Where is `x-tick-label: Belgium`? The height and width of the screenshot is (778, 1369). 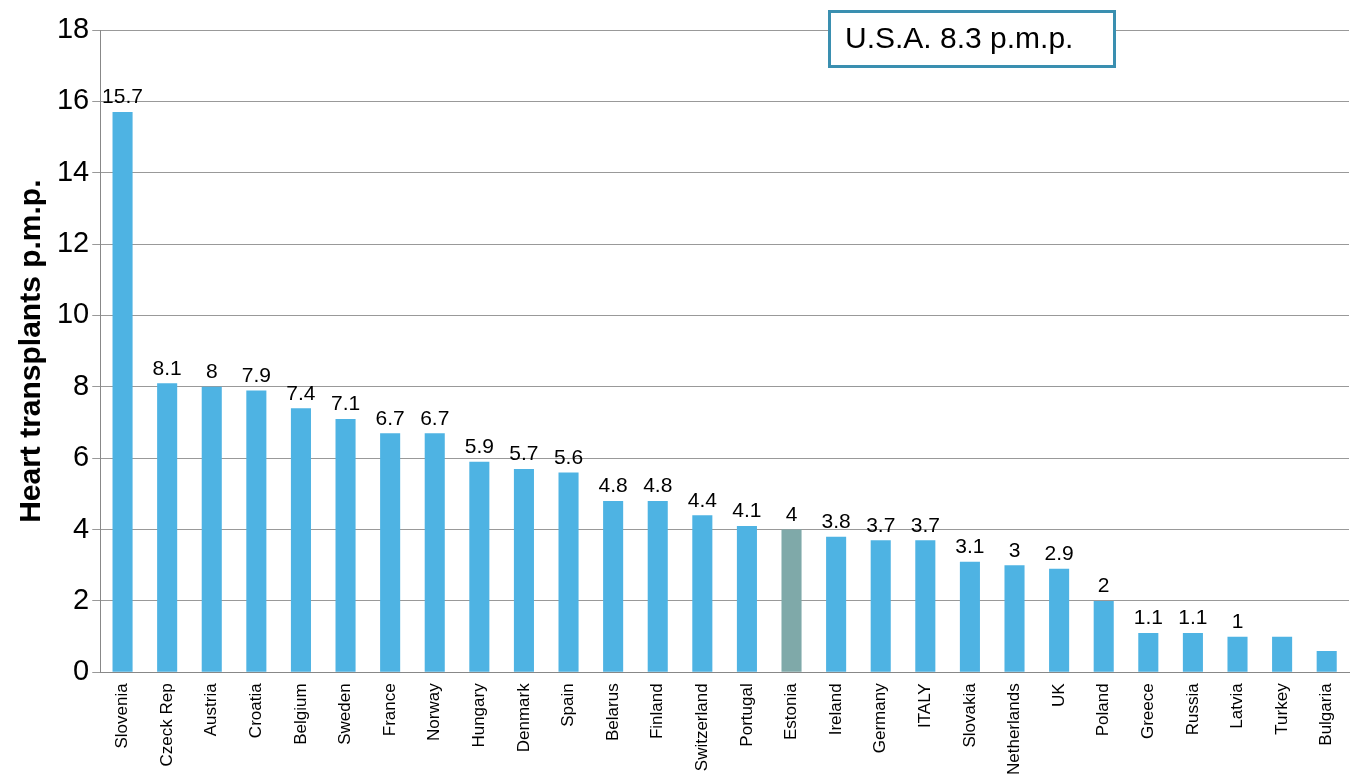
x-tick-label: Belgium is located at coordinates (300, 714).